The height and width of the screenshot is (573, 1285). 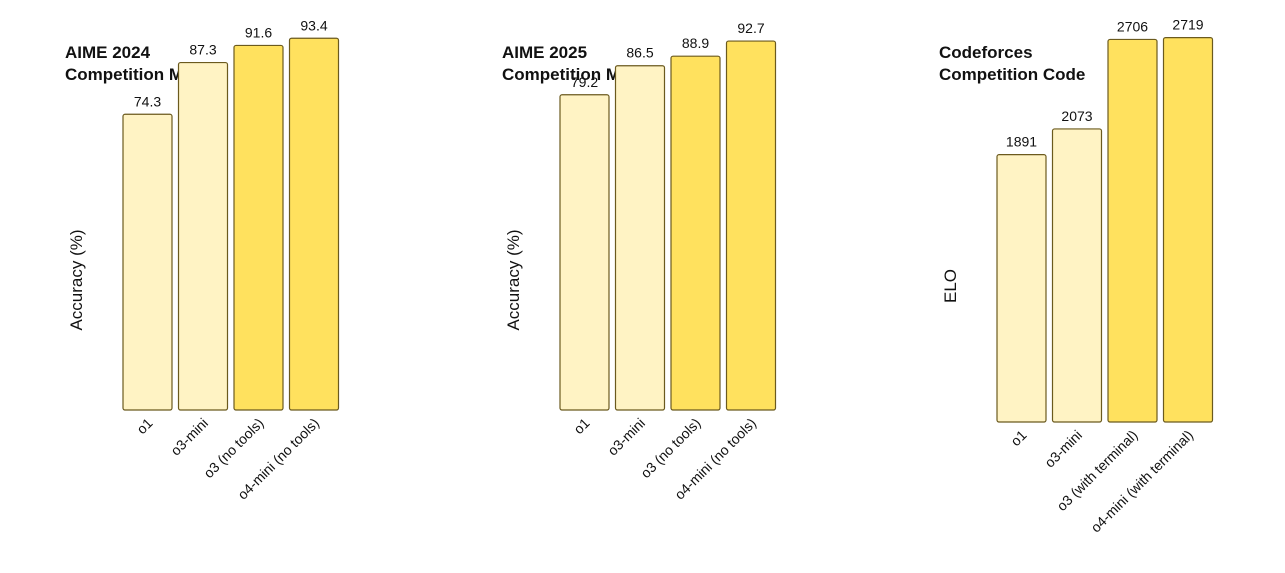 What do you see at coordinates (1012, 74) in the screenshot?
I see `chart-subtitle: Competition Code` at bounding box center [1012, 74].